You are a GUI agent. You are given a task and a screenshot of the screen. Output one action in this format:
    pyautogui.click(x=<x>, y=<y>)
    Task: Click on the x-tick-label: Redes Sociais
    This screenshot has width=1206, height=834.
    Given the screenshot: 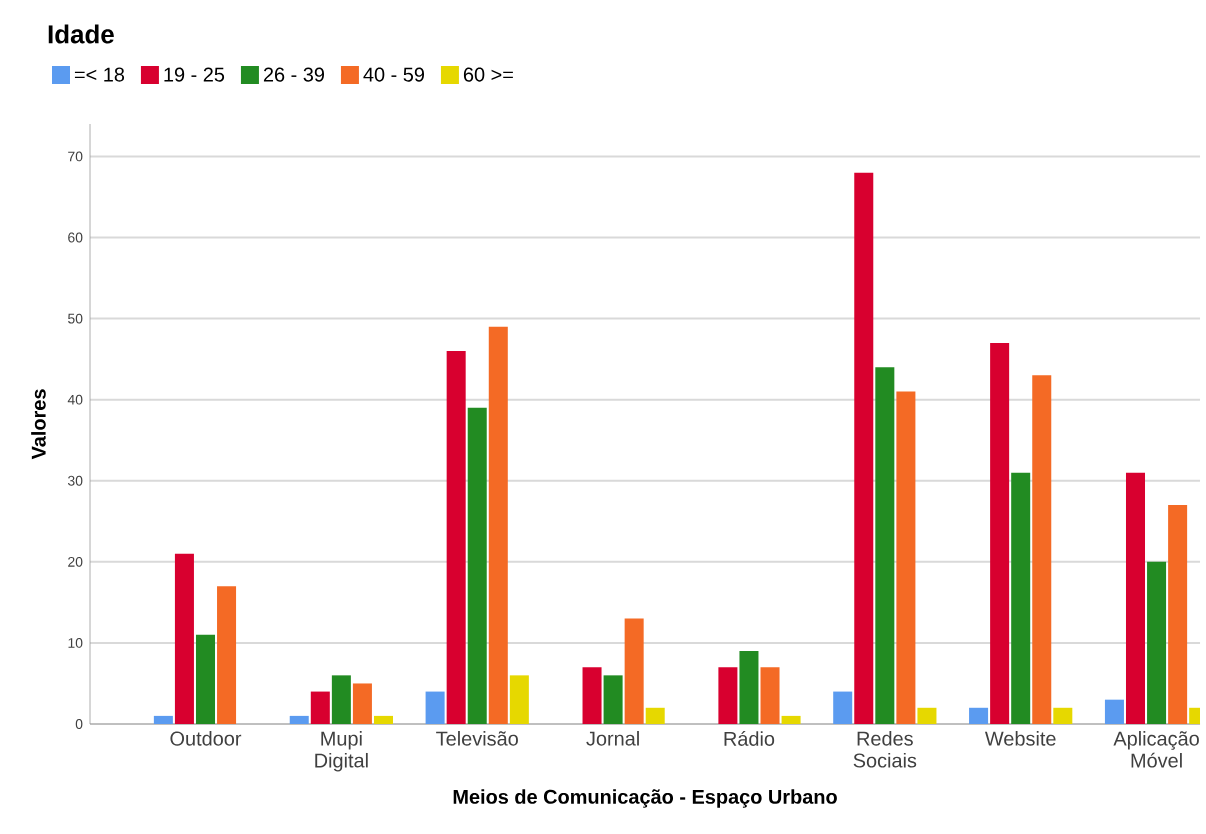 What is the action you would take?
    pyautogui.click(x=885, y=749)
    